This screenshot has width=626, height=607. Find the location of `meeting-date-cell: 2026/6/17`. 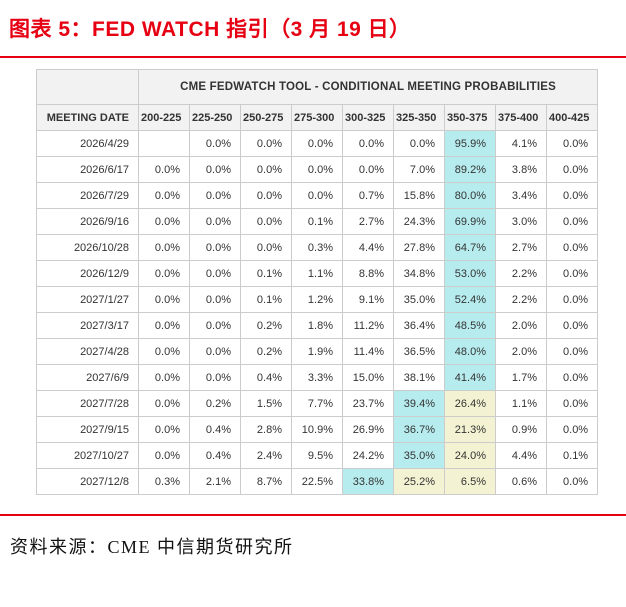

meeting-date-cell: 2026/6/17 is located at coordinates (87, 169).